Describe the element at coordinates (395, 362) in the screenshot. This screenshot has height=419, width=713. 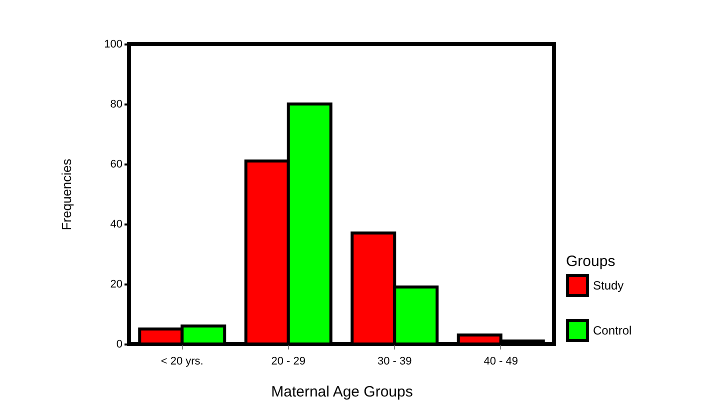
I see `x-tick-label: 30 - 39` at that location.